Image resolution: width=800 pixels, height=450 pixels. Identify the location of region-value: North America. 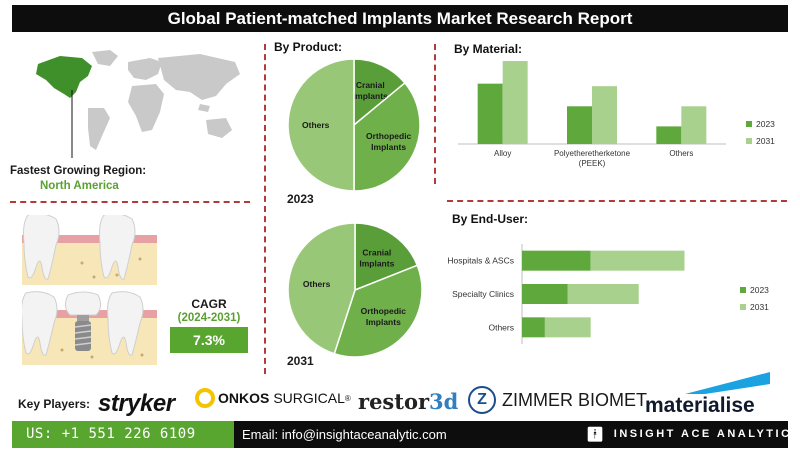
(79, 186).